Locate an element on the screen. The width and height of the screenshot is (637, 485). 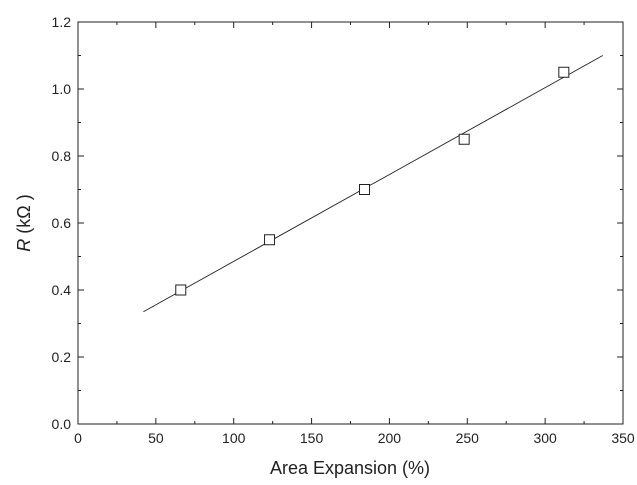
x-tick-label: 200 is located at coordinates (390, 438).